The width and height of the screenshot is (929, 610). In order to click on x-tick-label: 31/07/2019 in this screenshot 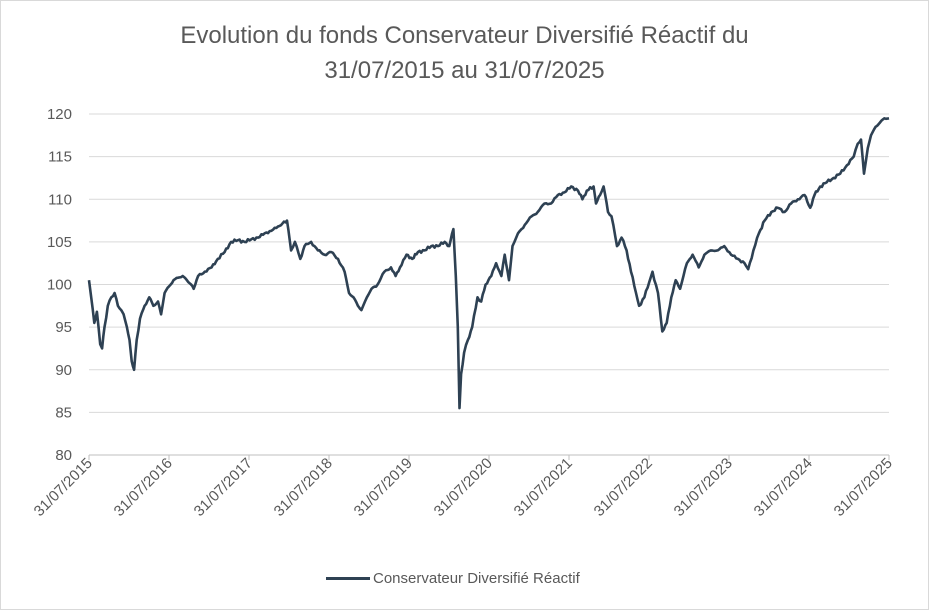, I will do `click(383, 487)`.